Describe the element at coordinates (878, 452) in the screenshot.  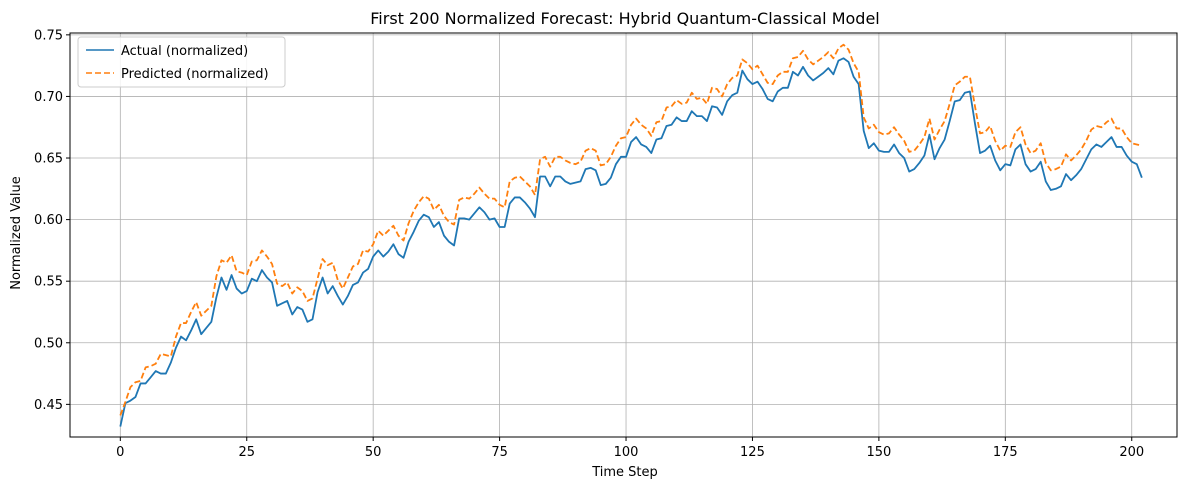
I see `x-tick-label: 150` at that location.